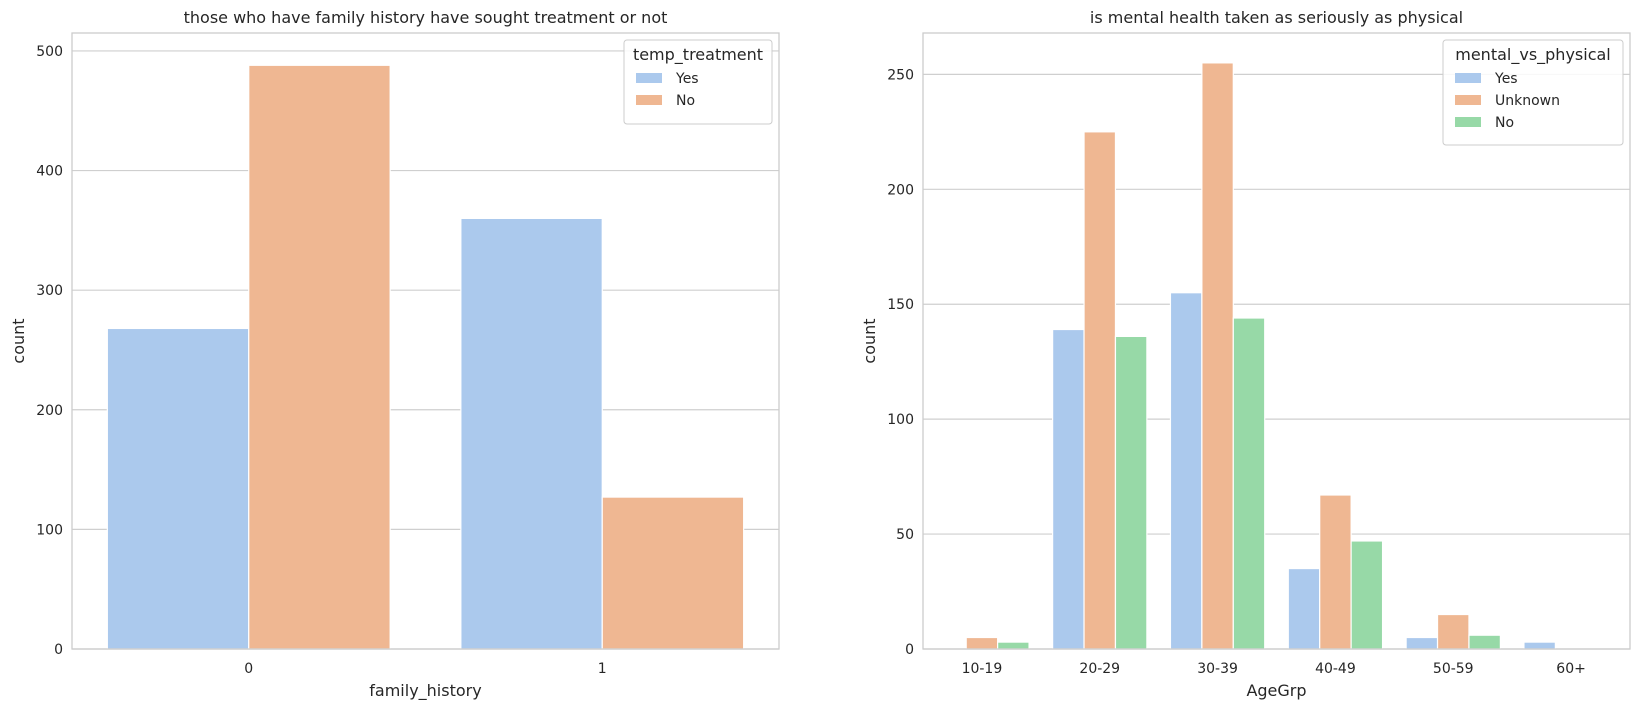 This screenshot has height=710, width=1635. I want to click on legend: temp_treatment Yes No, so click(698, 82).